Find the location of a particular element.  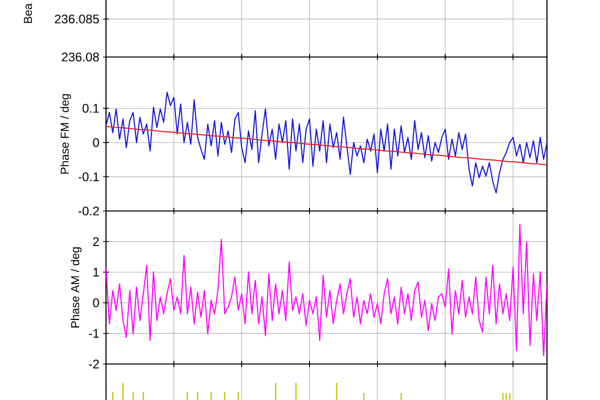

y-tick-label: -0.2 is located at coordinates (88, 211).